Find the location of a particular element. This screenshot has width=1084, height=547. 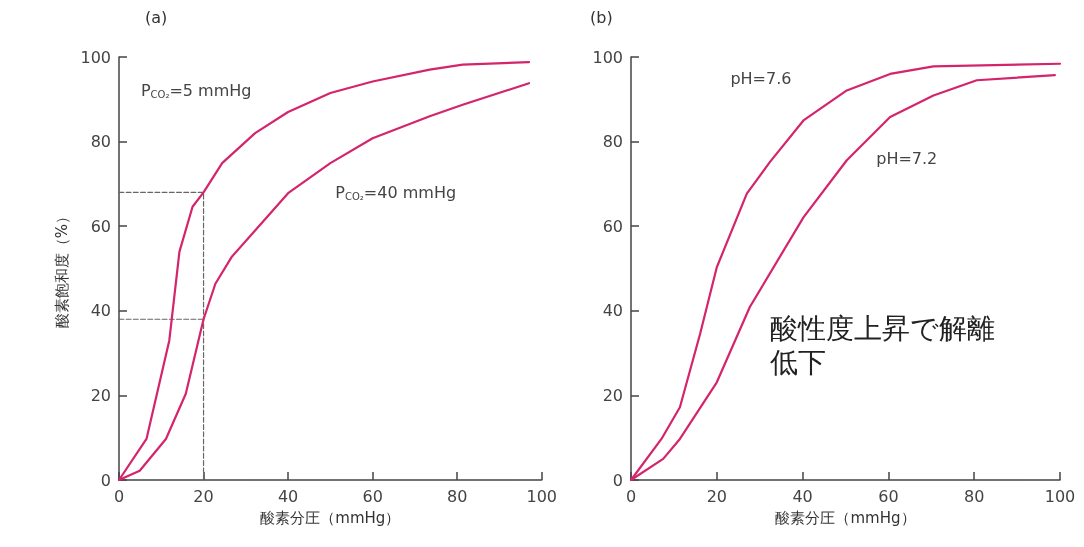

series-label: pH=7.2 is located at coordinates (907, 159).